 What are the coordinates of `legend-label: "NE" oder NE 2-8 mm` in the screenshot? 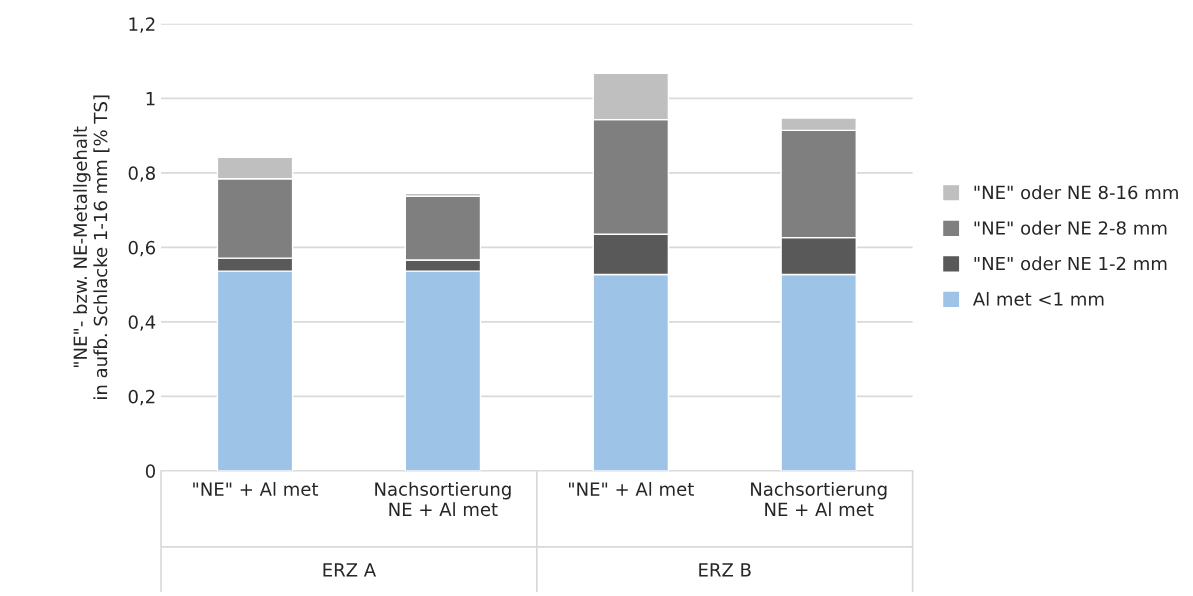 It's located at (1070, 227).